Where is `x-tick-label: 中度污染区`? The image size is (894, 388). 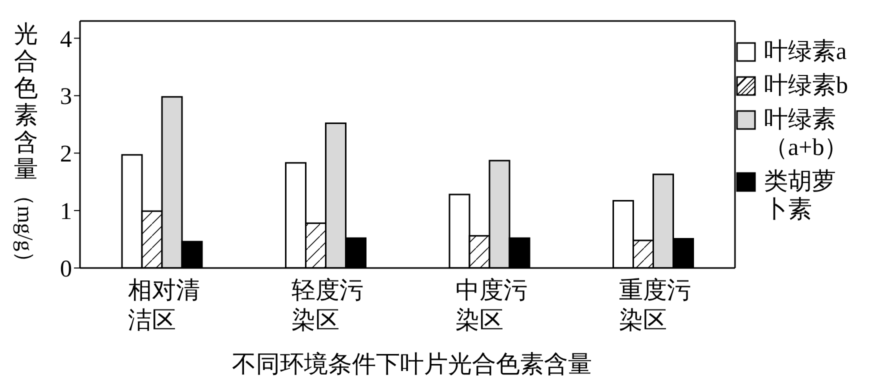
x-tick-label: 中度污染区 is located at coordinates (491, 305).